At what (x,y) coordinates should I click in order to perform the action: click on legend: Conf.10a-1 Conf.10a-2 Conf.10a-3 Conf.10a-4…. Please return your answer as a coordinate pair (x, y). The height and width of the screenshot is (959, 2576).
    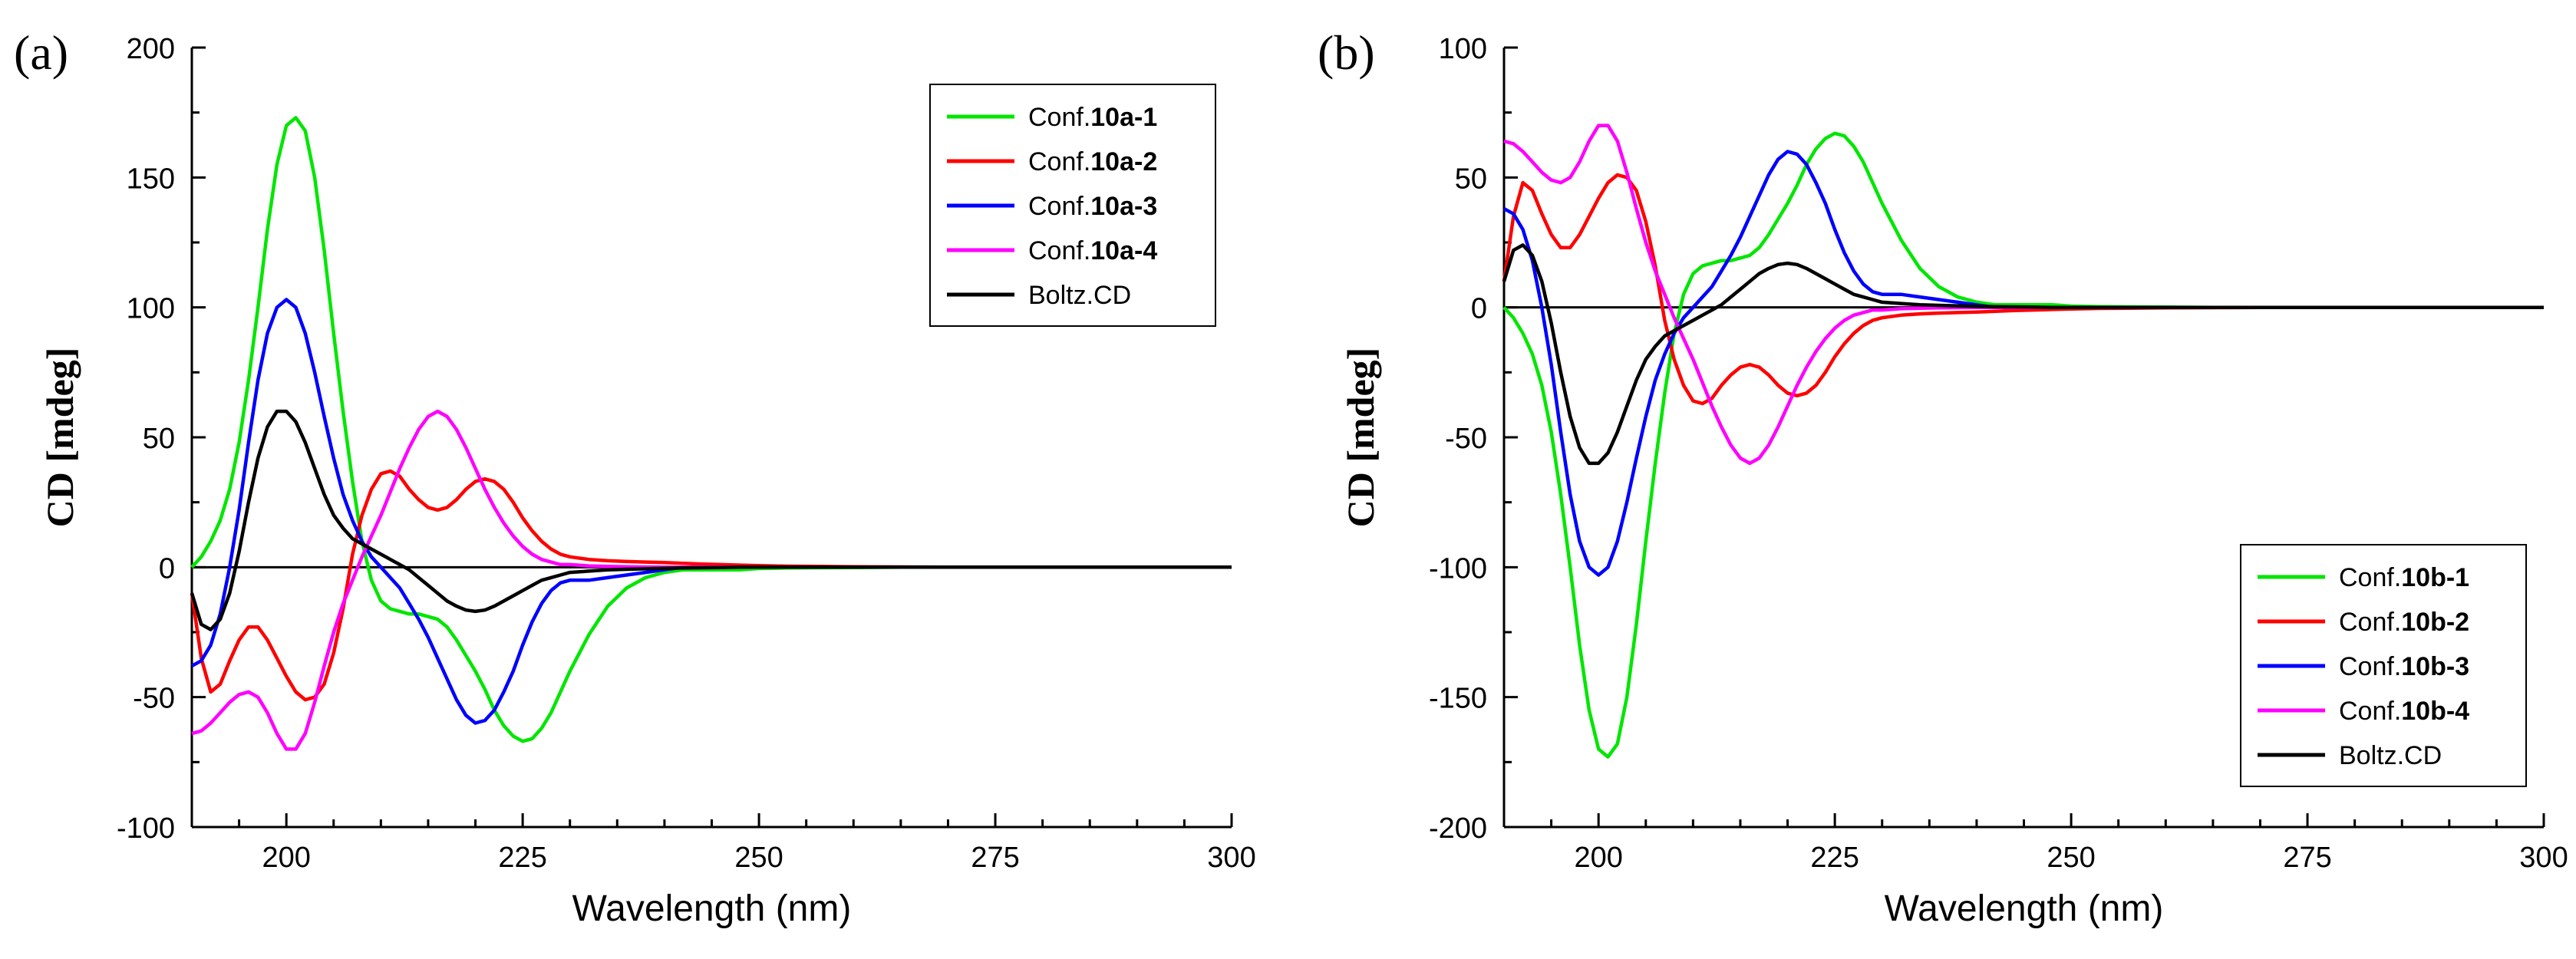
    Looking at the image, I should click on (1072, 205).